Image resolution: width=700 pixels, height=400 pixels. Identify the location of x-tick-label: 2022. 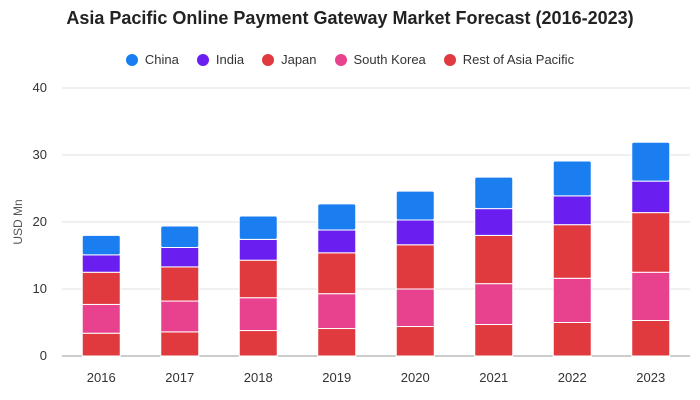
(572, 377).